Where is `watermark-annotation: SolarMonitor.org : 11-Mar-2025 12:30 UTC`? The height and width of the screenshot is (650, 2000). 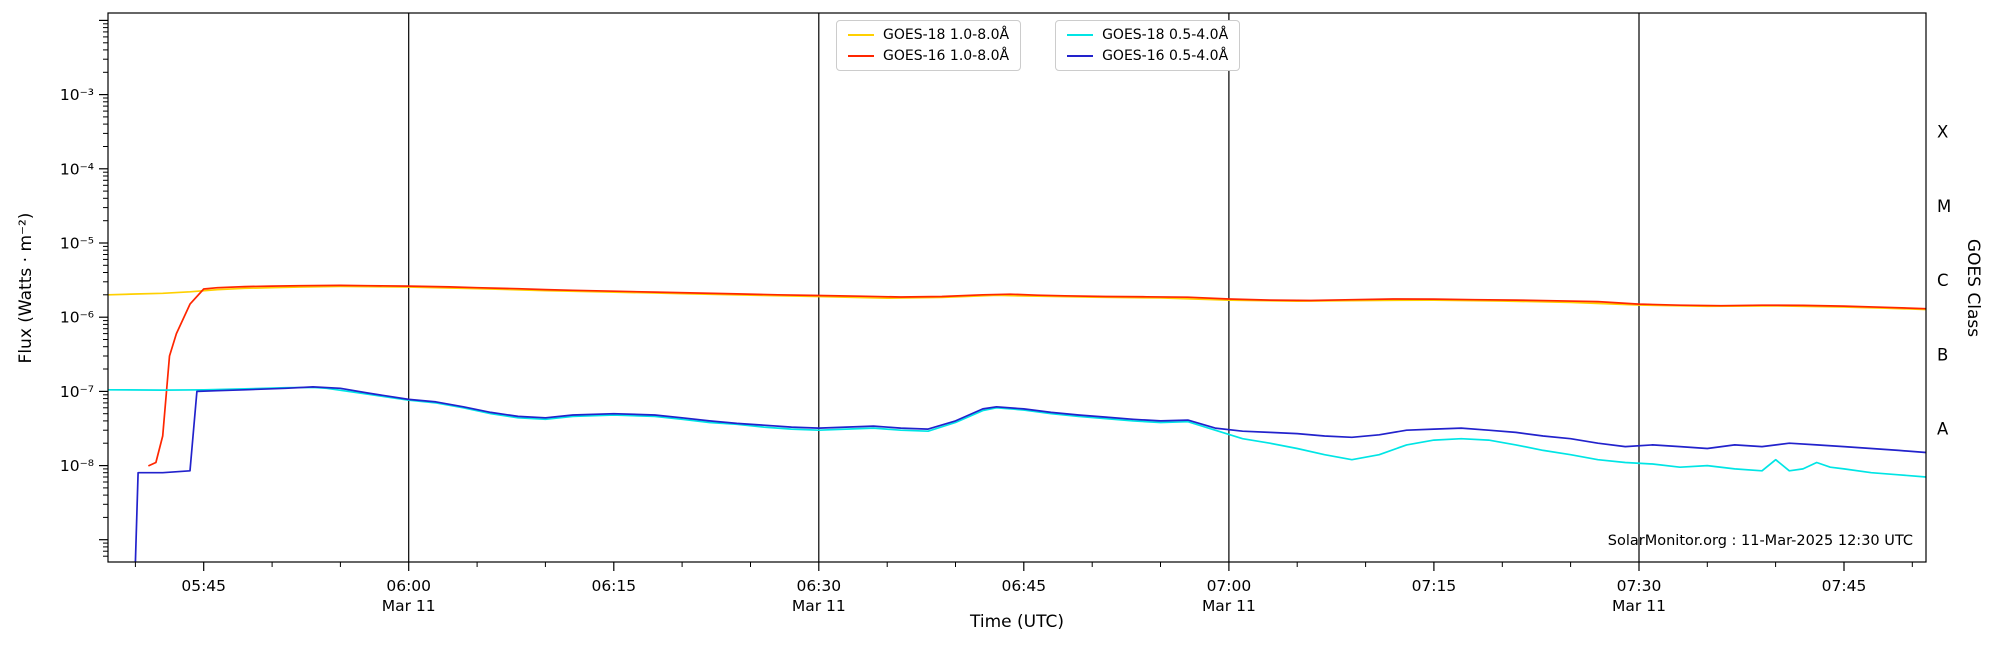 watermark-annotation: SolarMonitor.org : 11-Mar-2025 12:30 UTC is located at coordinates (1760, 541).